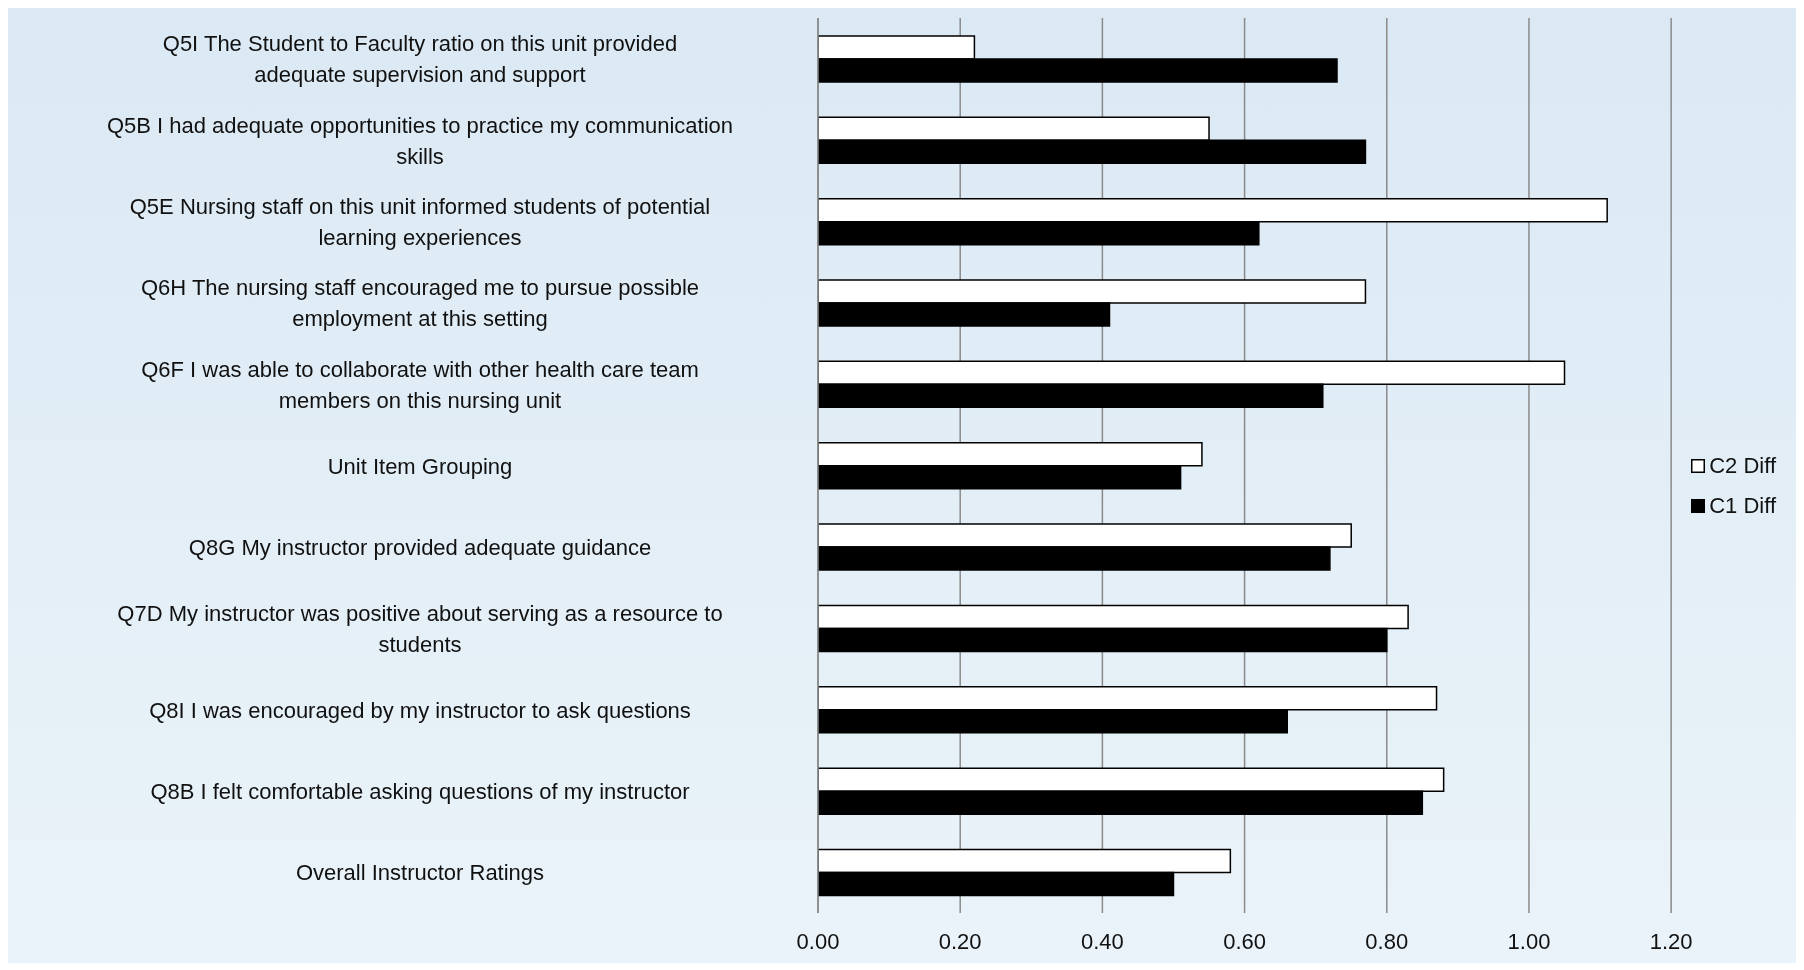  I want to click on legend-label: C1 Diff, so click(1742, 505).